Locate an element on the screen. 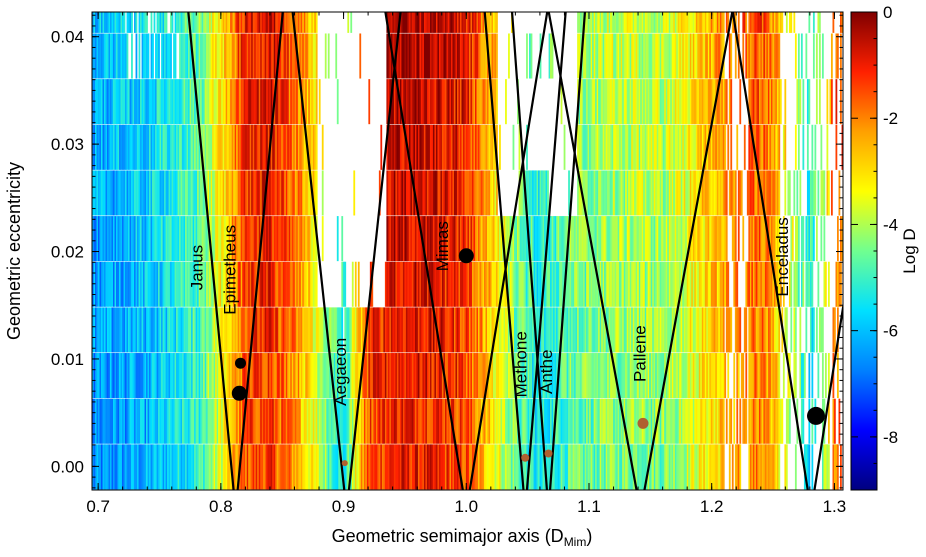  resonance-wedge is located at coordinates (235, 251).